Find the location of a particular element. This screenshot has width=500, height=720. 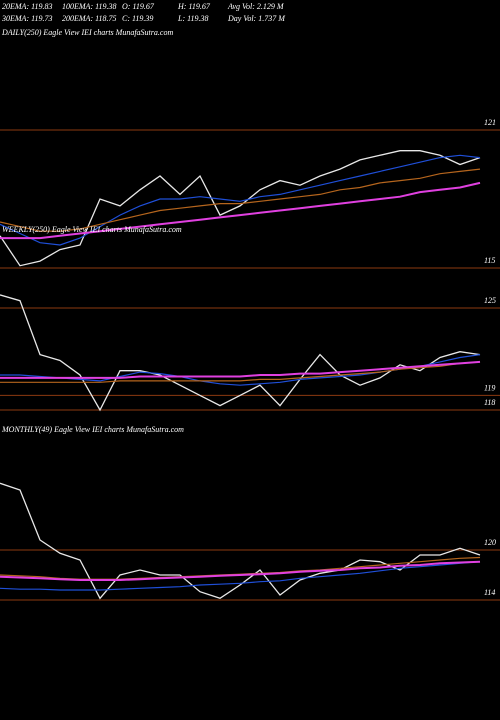

y-tick-label: 119 is located at coordinates (489, 387).